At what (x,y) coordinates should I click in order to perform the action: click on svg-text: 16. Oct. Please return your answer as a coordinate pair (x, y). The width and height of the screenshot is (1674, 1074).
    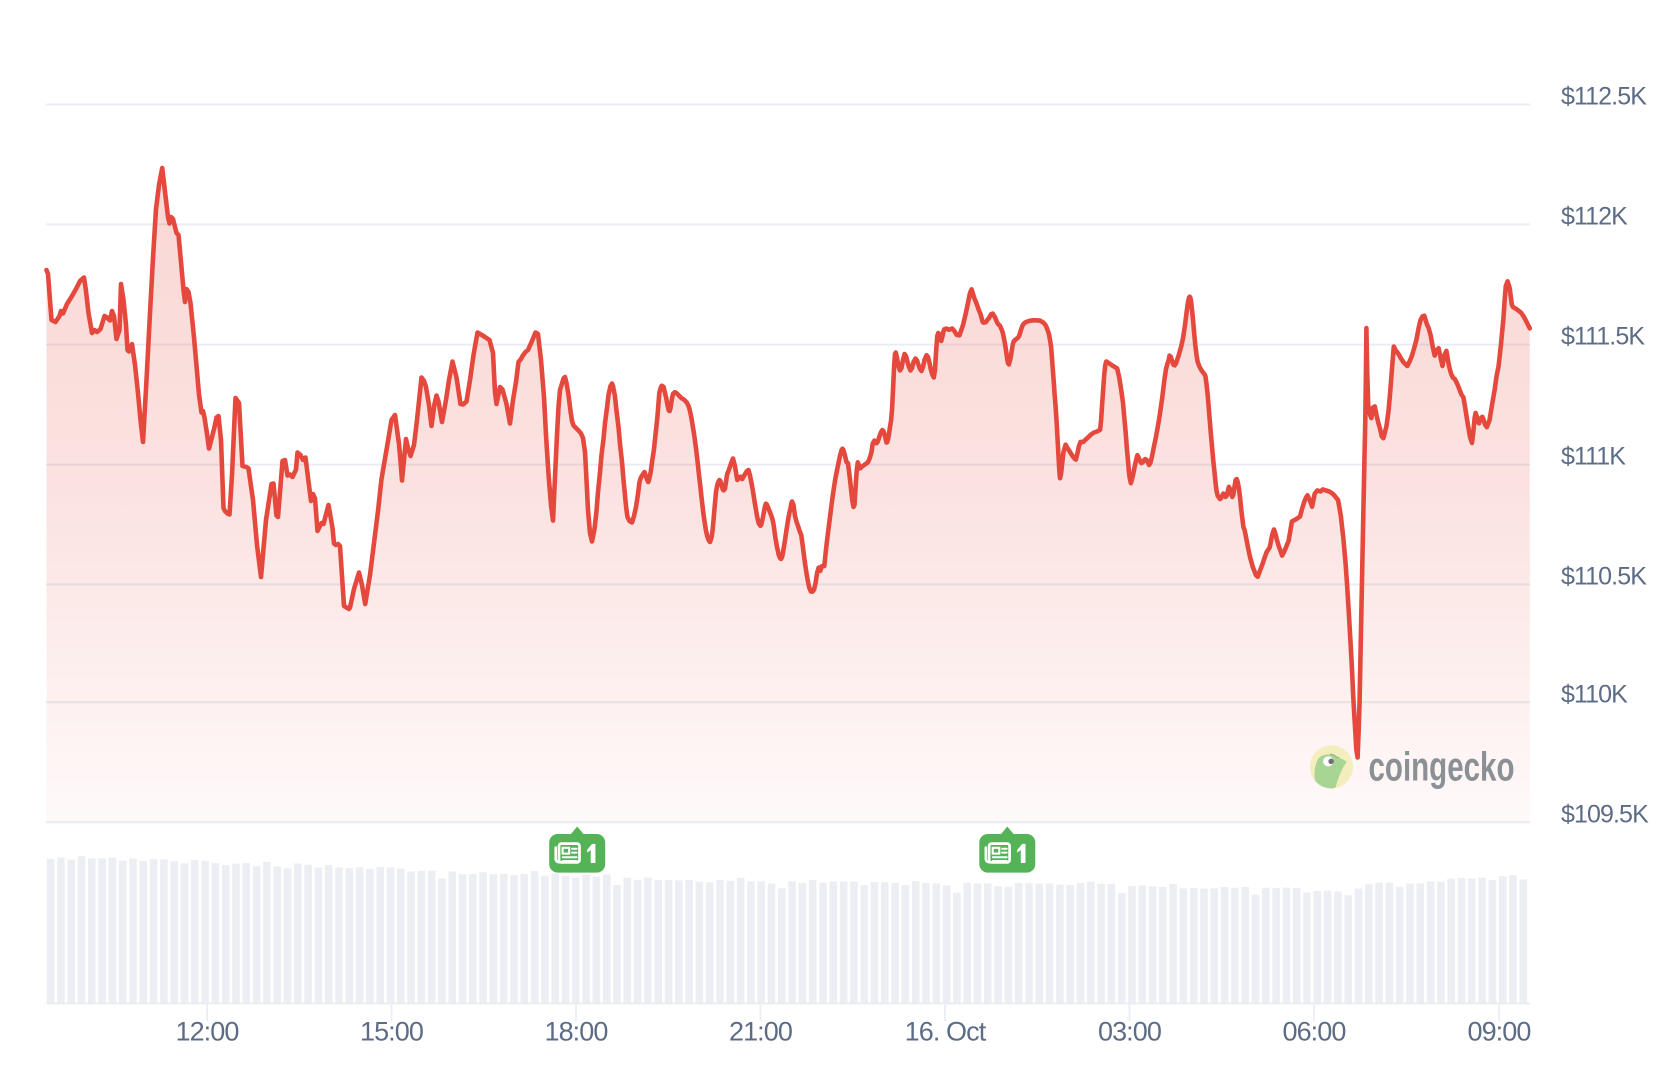
    Looking at the image, I should click on (946, 1032).